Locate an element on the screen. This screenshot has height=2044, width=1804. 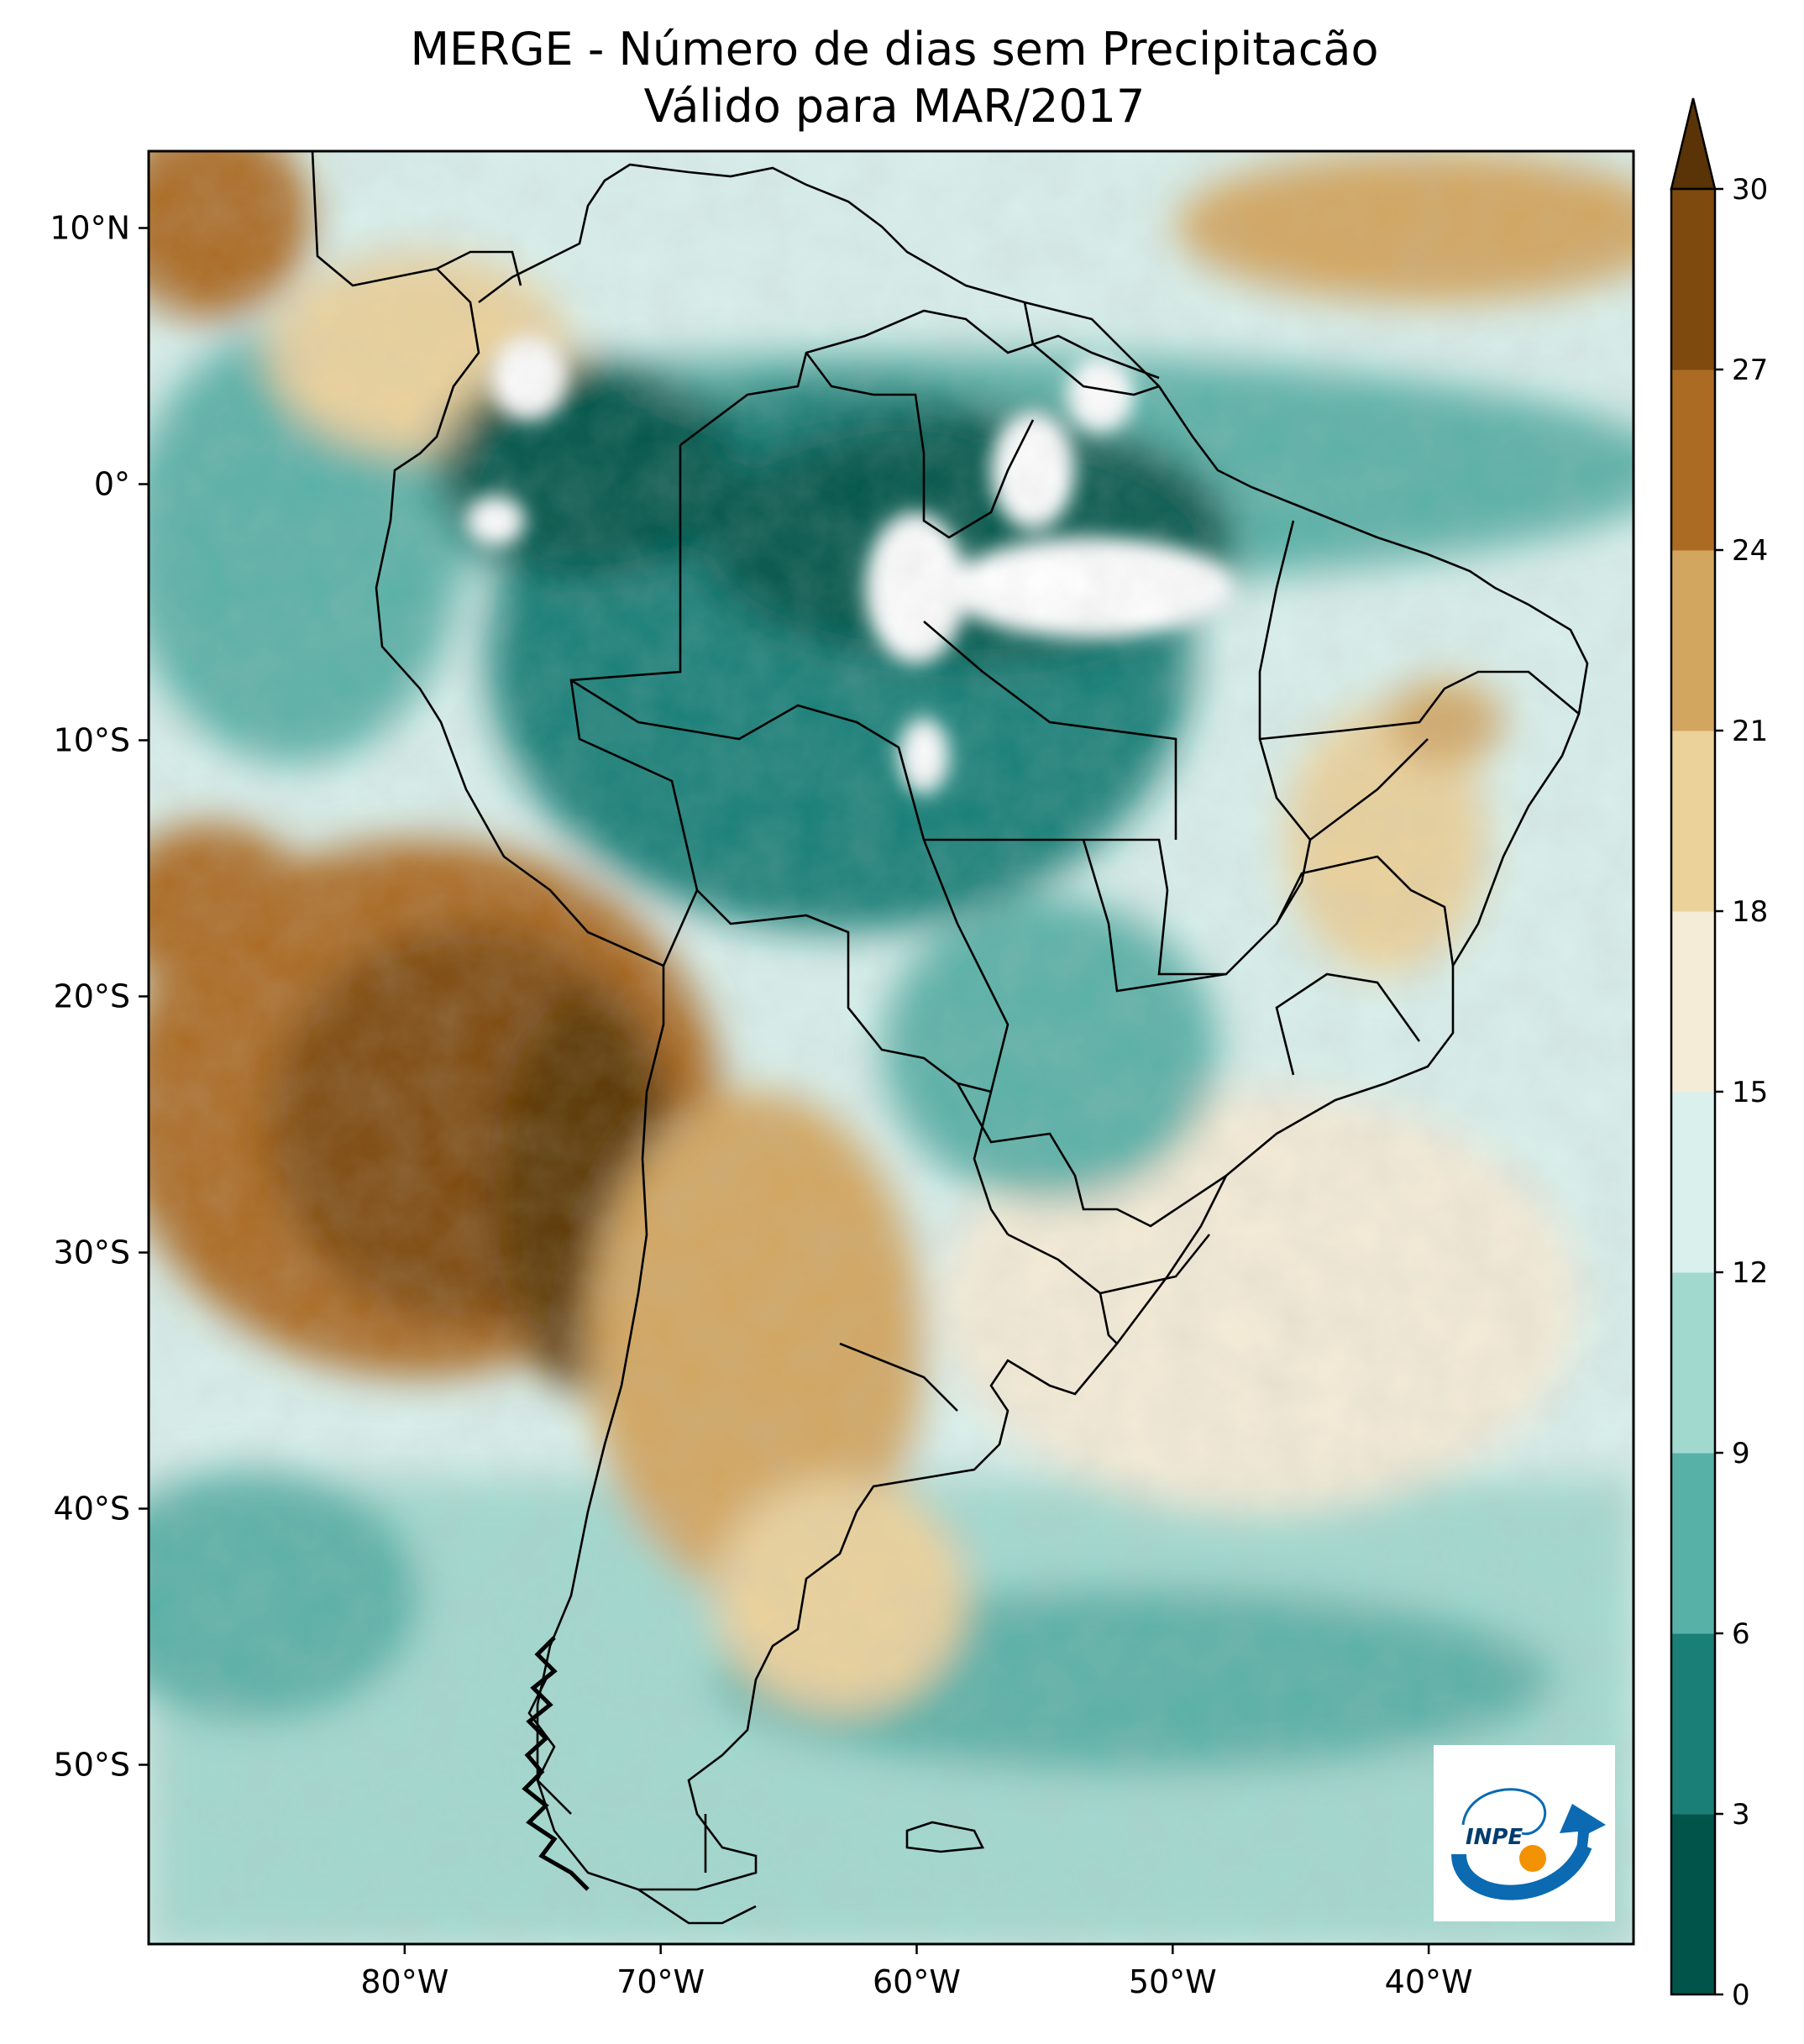
colorbar-tick-label: 6 is located at coordinates (1741, 1634).